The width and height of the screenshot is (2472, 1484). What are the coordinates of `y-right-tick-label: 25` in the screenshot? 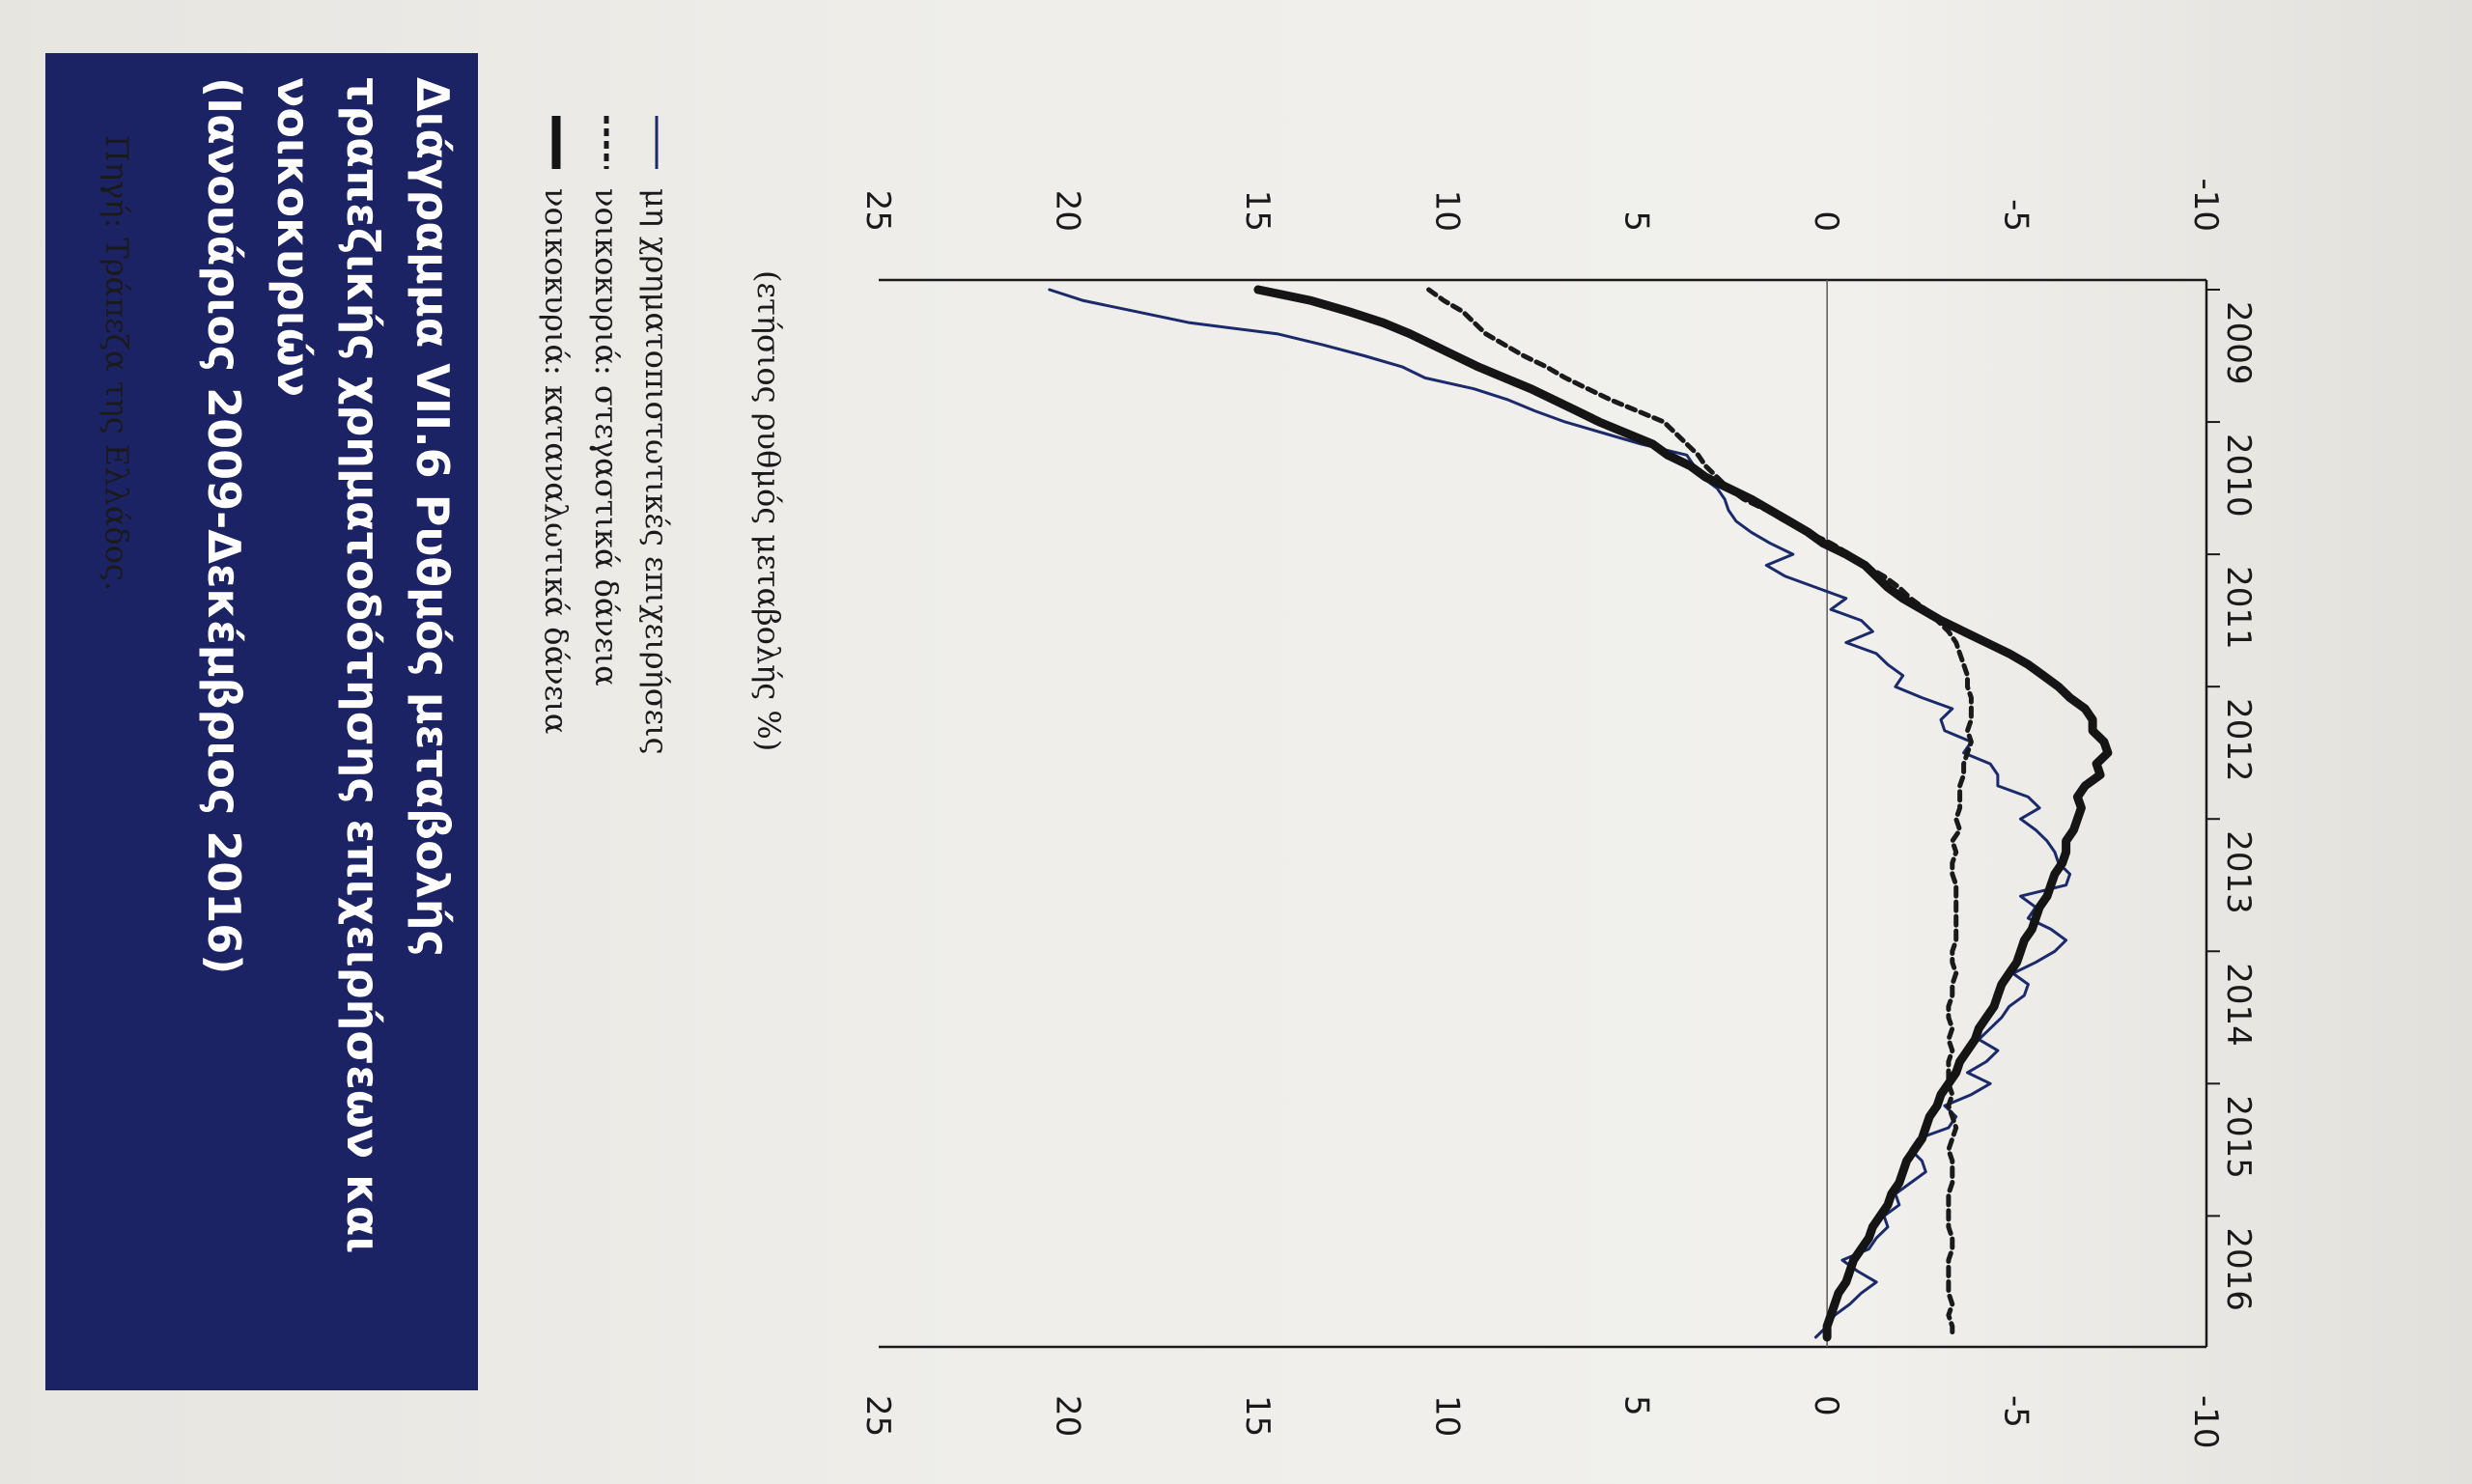 It's located at (877, 1416).